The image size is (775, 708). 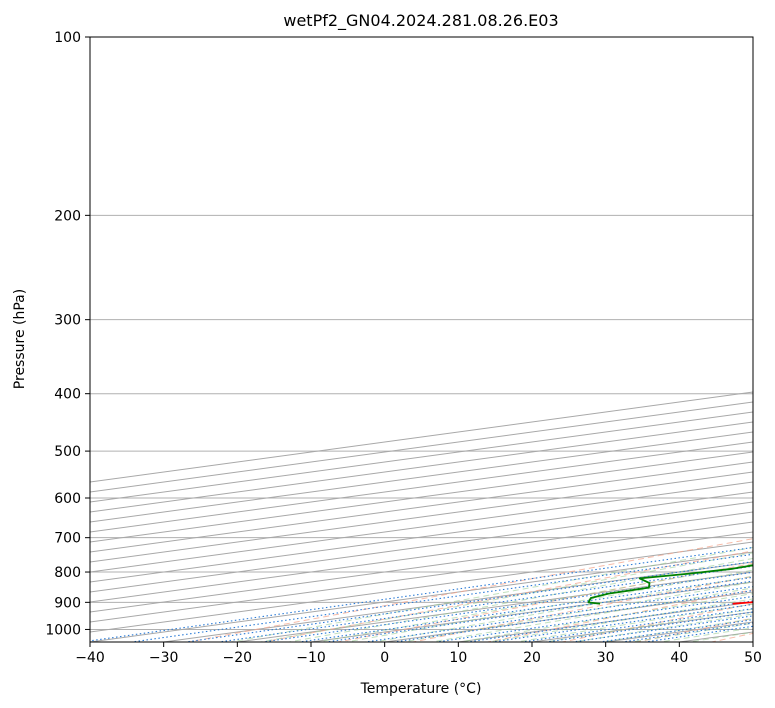 I want to click on x-tick-label: −20, so click(x=238, y=658).